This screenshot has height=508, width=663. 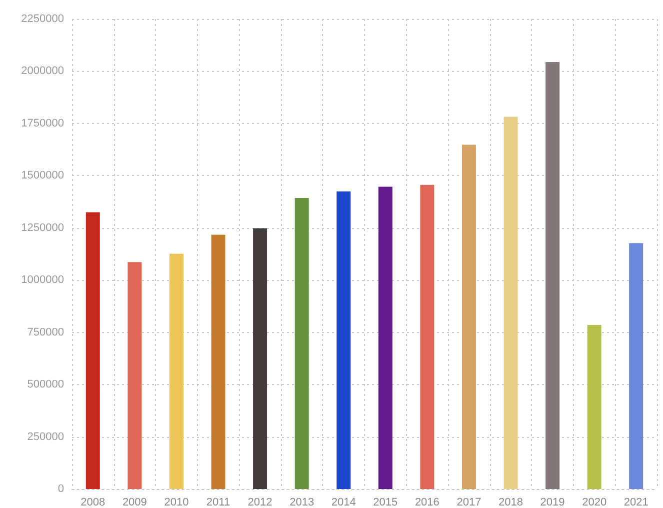 What do you see at coordinates (45, 436) in the screenshot?
I see `y-tick-label: 250000` at bounding box center [45, 436].